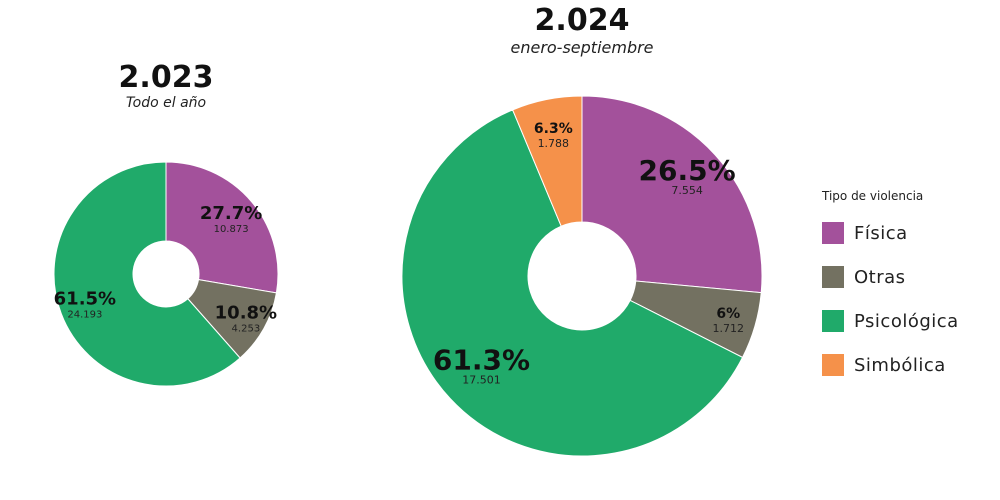 This screenshot has height=500, width=1000. Describe the element at coordinates (553, 129) in the screenshot. I see `slice-percent-label: 6.3%` at that location.